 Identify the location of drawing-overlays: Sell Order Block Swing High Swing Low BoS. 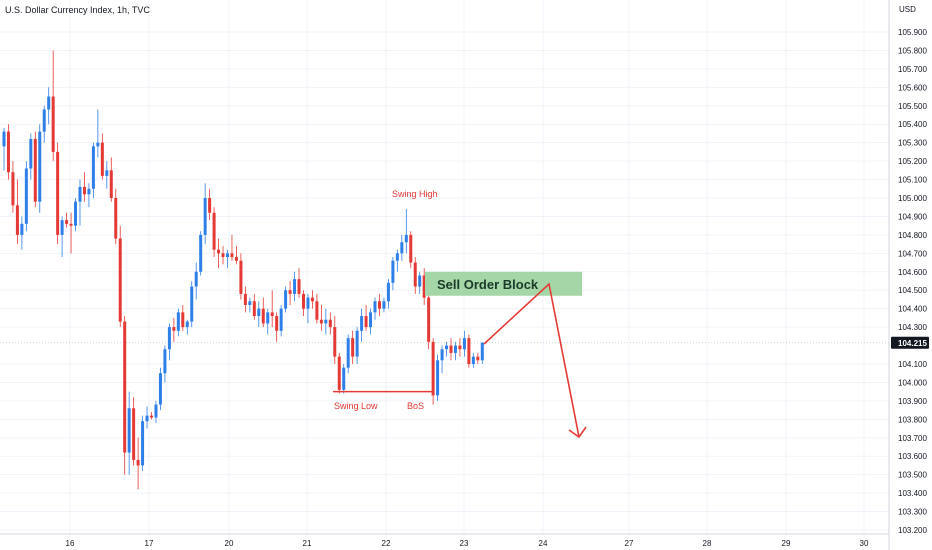
(460, 314).